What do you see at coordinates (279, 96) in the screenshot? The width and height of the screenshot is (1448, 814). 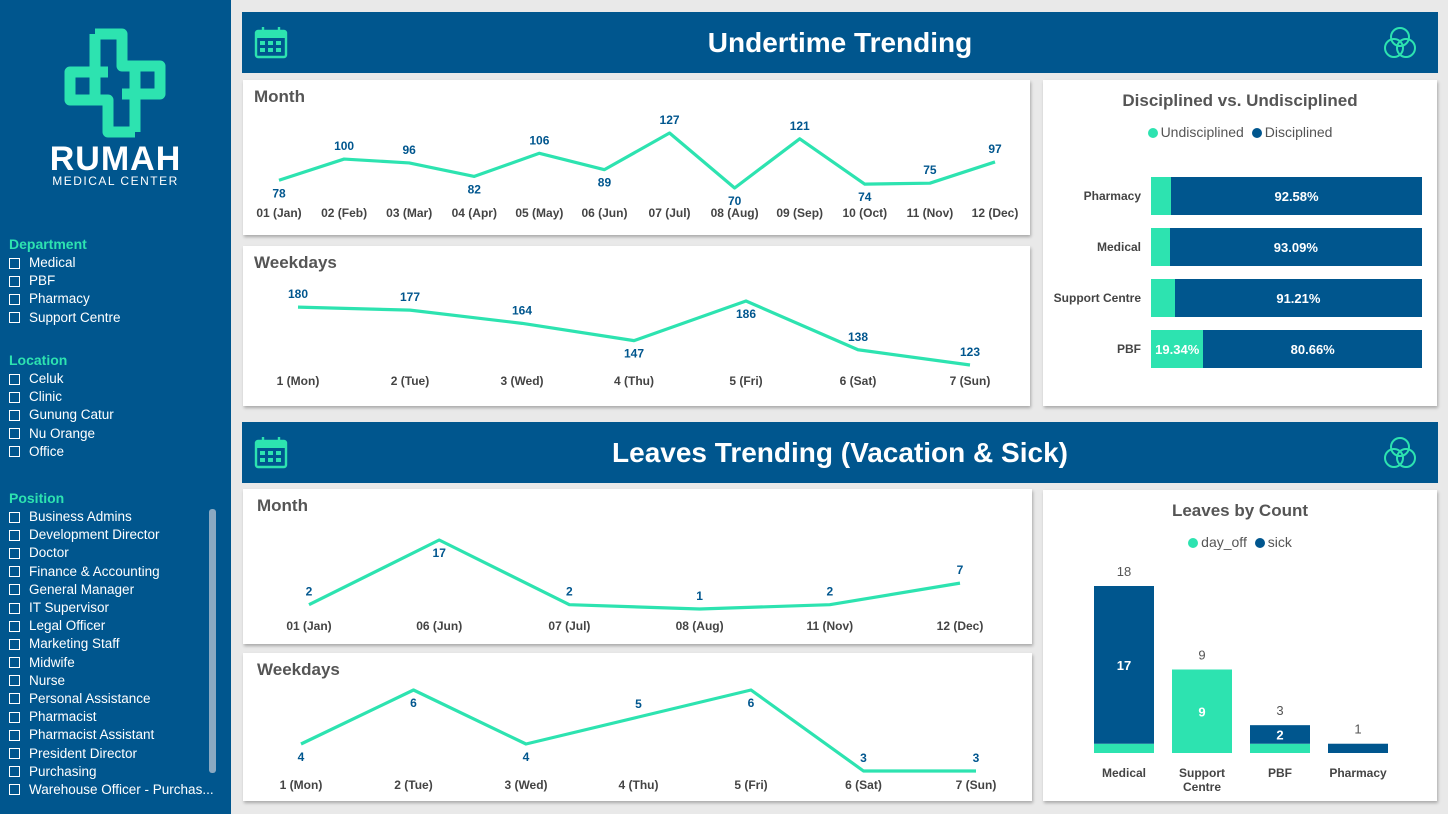 I see `undertime-month-title: Month` at bounding box center [279, 96].